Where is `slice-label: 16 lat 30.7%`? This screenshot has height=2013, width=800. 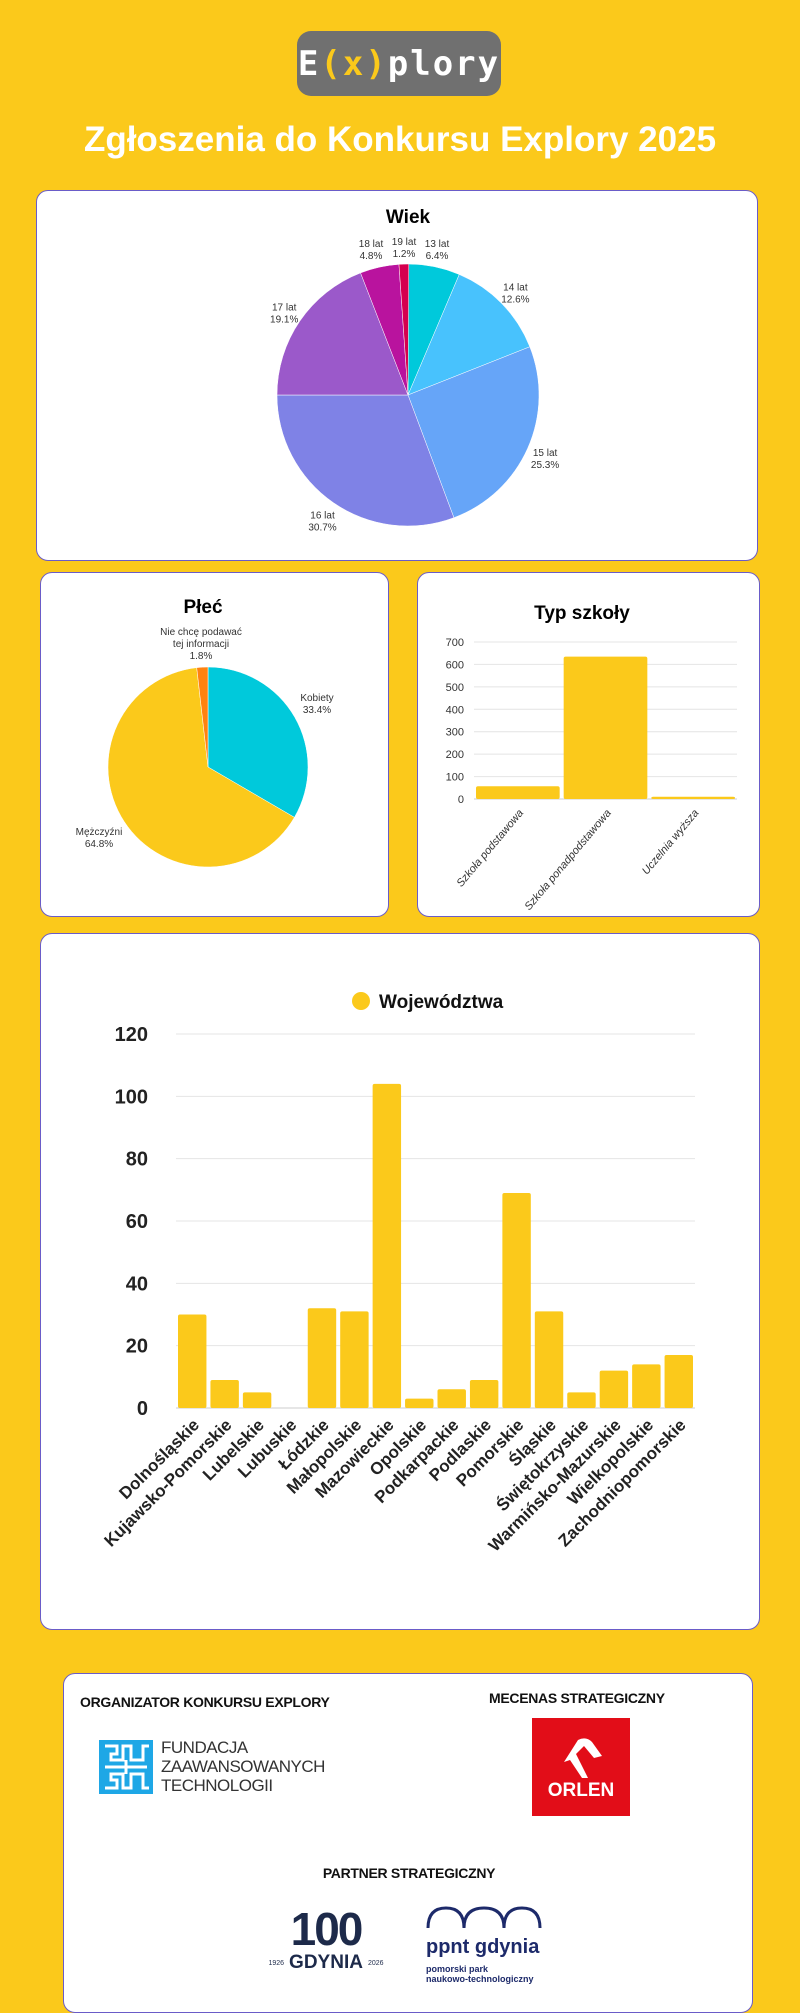
slice-label: 16 lat 30.7% is located at coordinates (322, 521).